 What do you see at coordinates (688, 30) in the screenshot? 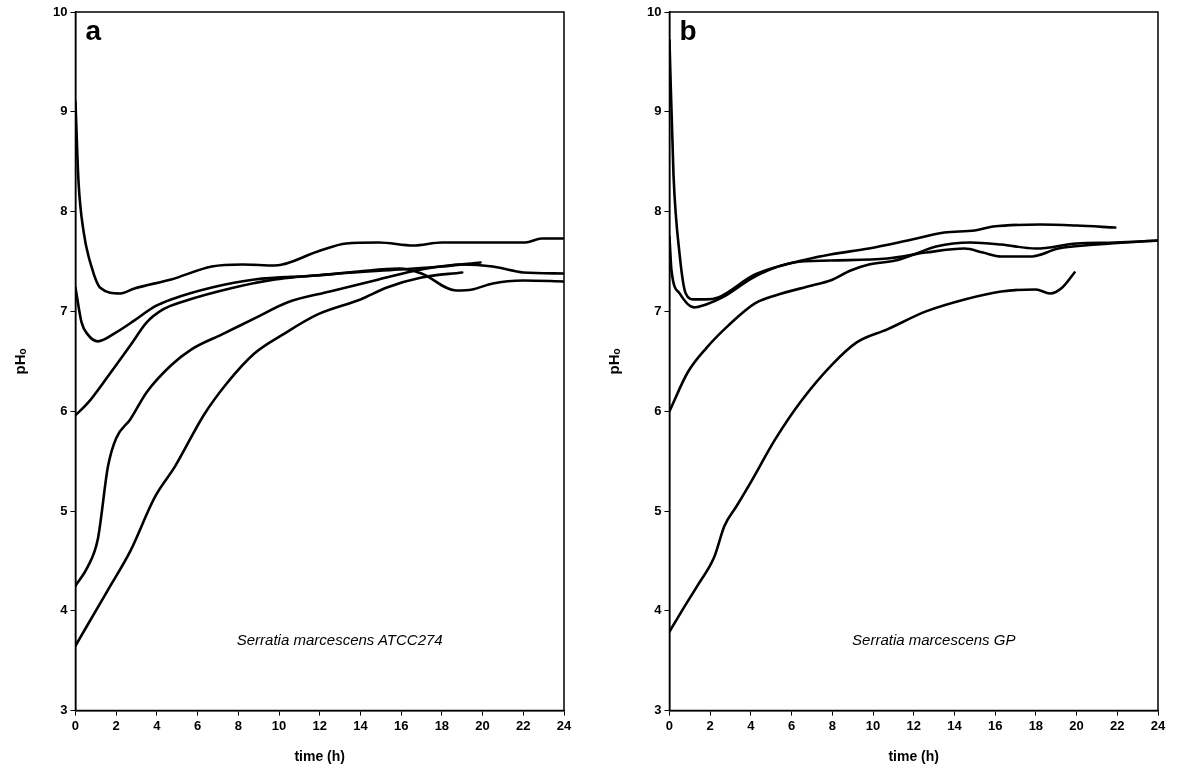
I see `annotation: b` at bounding box center [688, 30].